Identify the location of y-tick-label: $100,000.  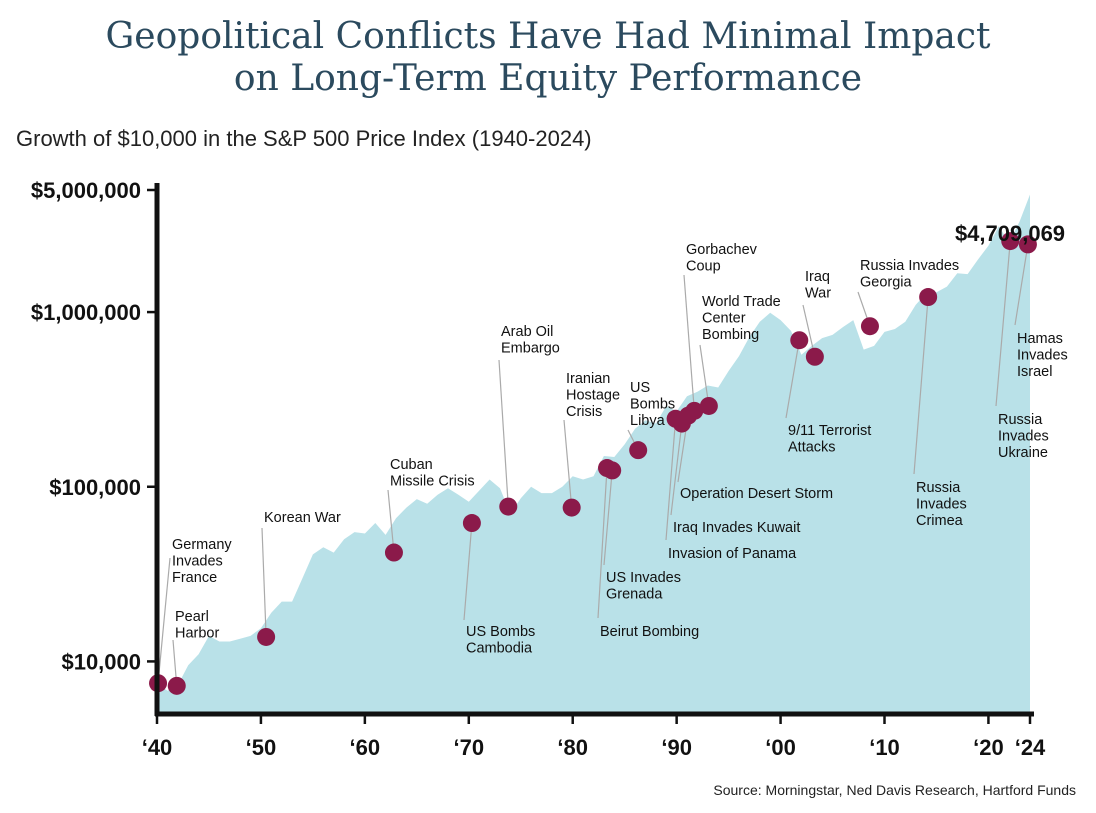
(95, 487).